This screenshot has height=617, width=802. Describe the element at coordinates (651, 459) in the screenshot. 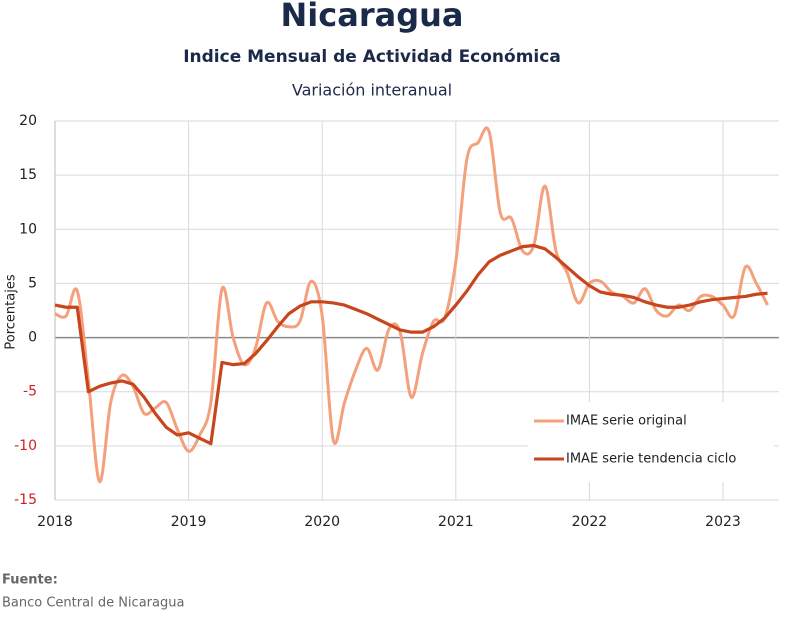

I see `legend-label: IMAE serie tendencia ciclo` at that location.